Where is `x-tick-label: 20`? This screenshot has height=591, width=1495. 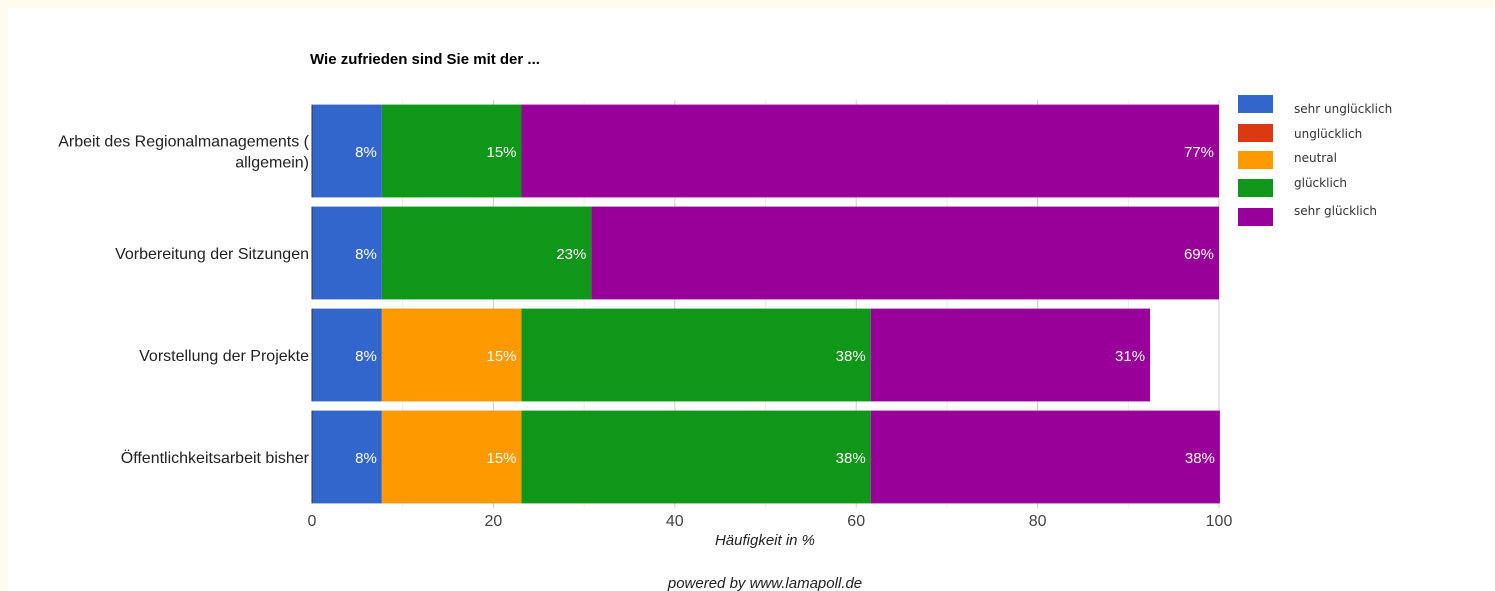
x-tick-label: 20 is located at coordinates (494, 521).